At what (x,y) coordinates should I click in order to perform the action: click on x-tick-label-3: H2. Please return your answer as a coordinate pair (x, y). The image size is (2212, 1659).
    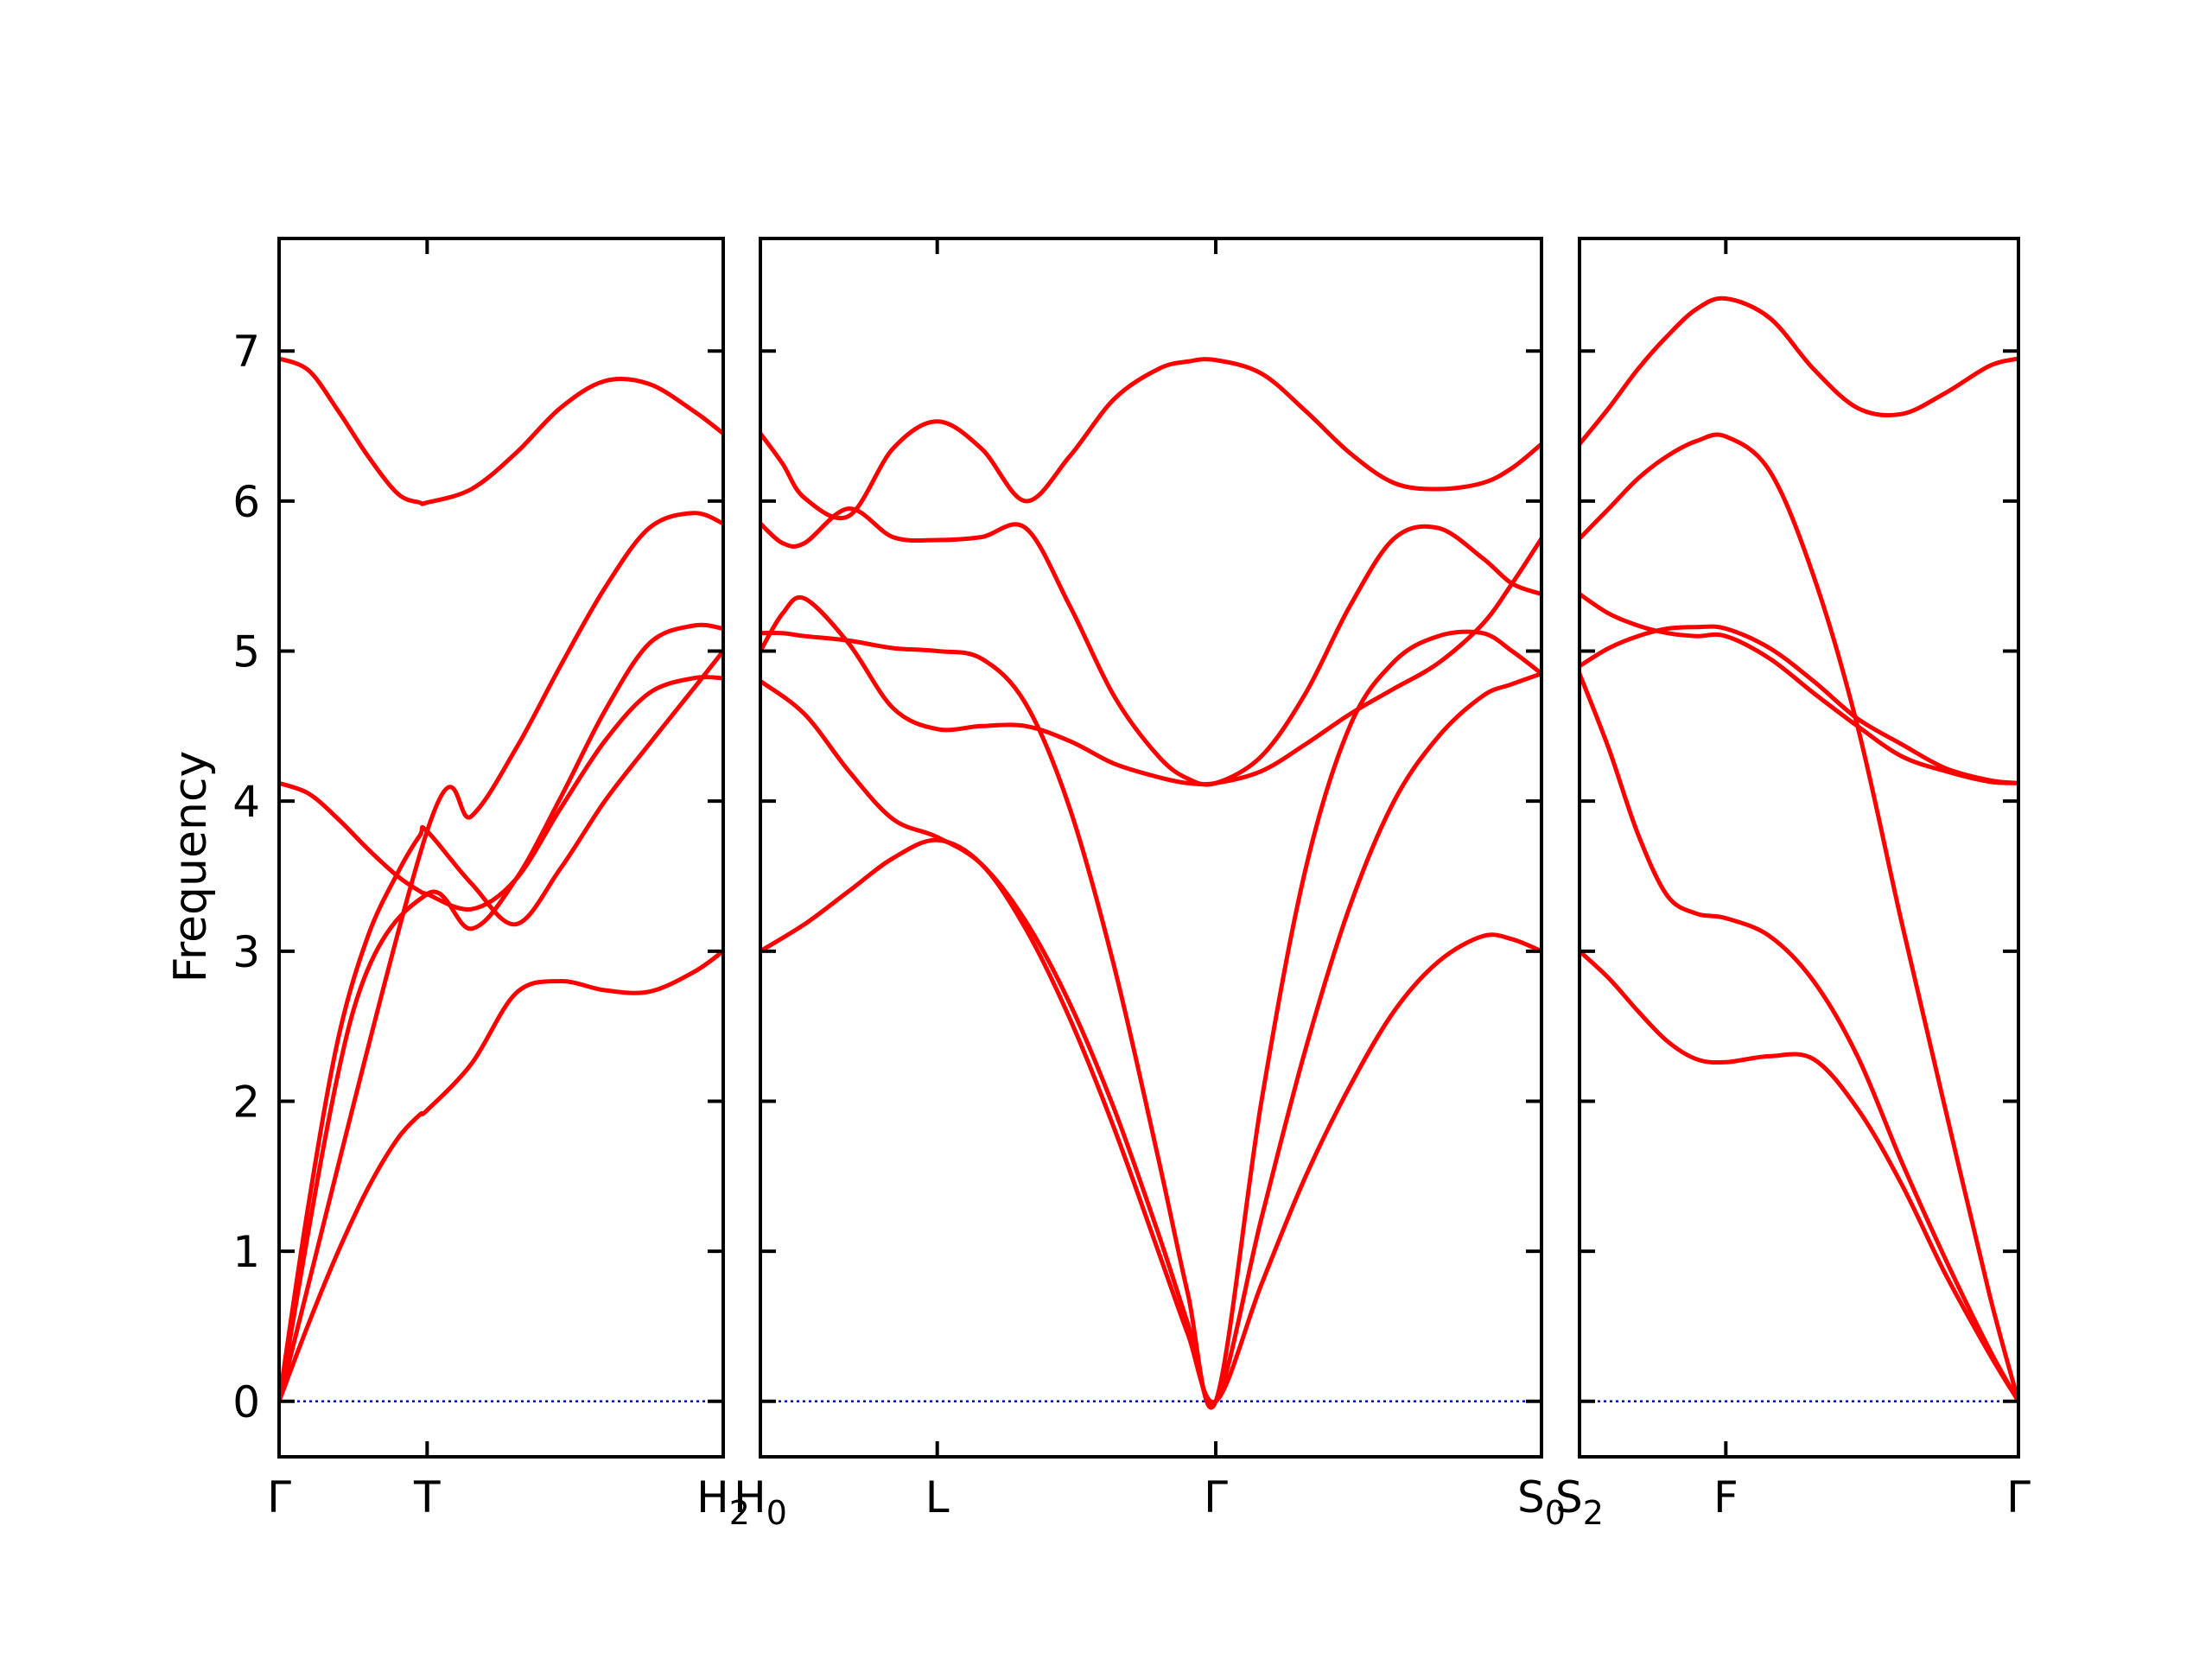
    Looking at the image, I should click on (723, 1502).